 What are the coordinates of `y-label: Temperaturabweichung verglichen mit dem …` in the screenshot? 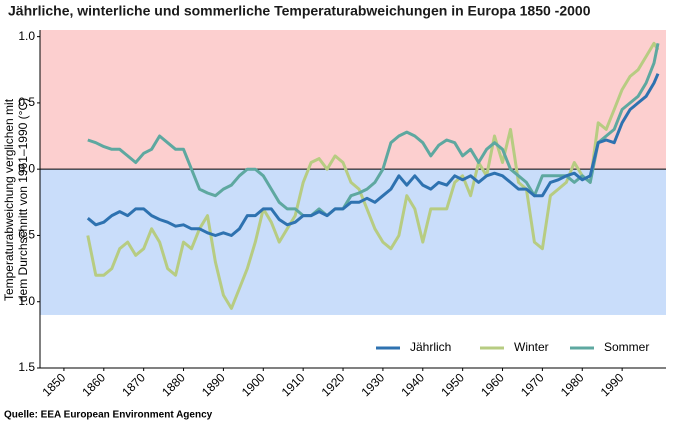 It's located at (16, 200).